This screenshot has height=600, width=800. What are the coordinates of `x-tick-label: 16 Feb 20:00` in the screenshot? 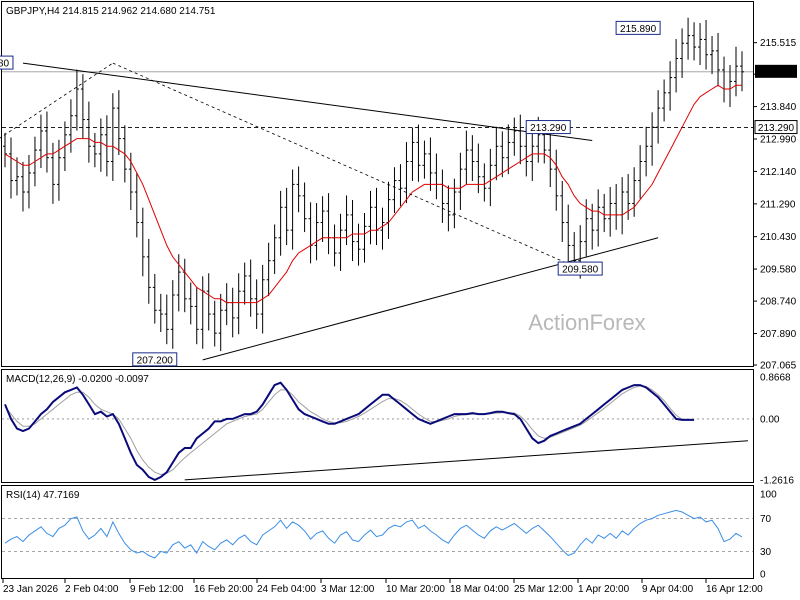 It's located at (223, 589).